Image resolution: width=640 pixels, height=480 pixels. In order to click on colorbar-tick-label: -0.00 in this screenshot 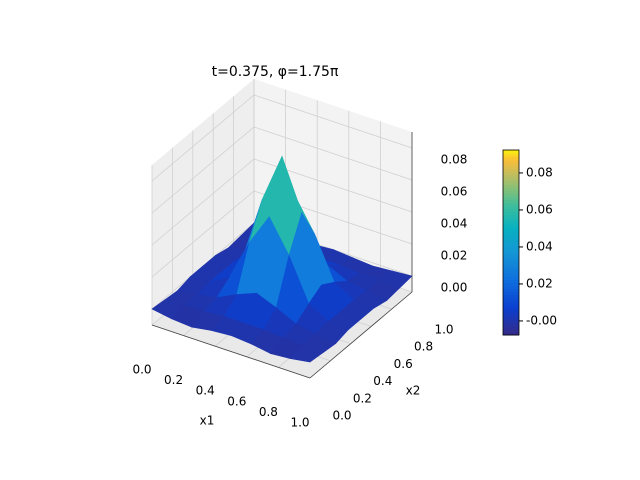, I will do `click(541, 320)`.